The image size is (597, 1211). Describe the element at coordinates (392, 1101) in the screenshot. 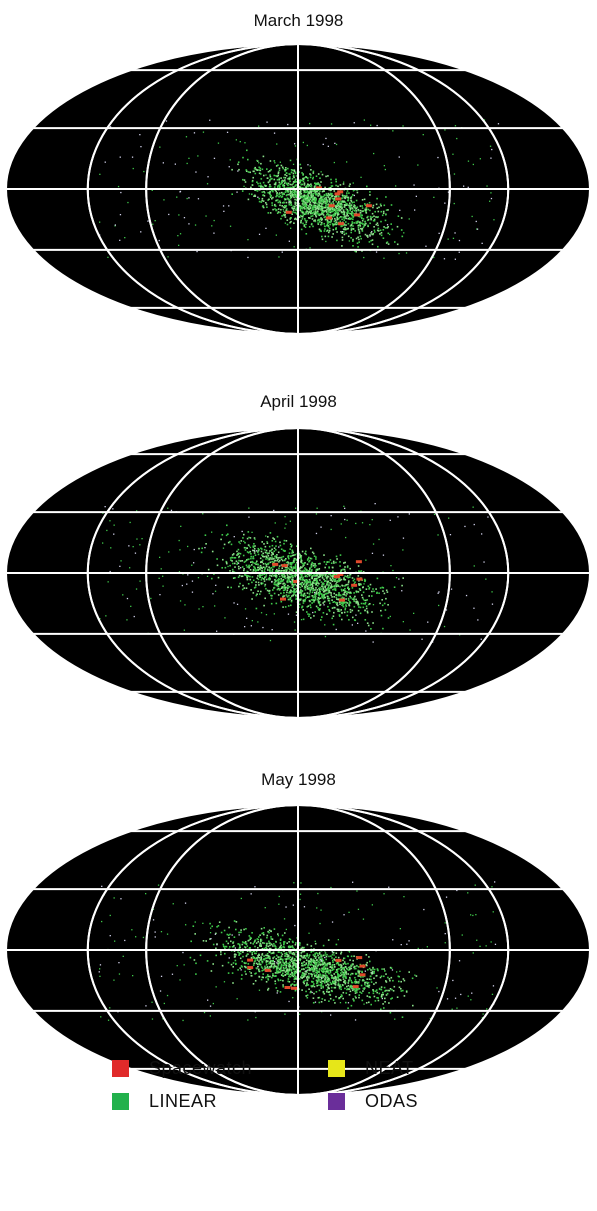

I see `legend-label-odas: ODAS` at that location.